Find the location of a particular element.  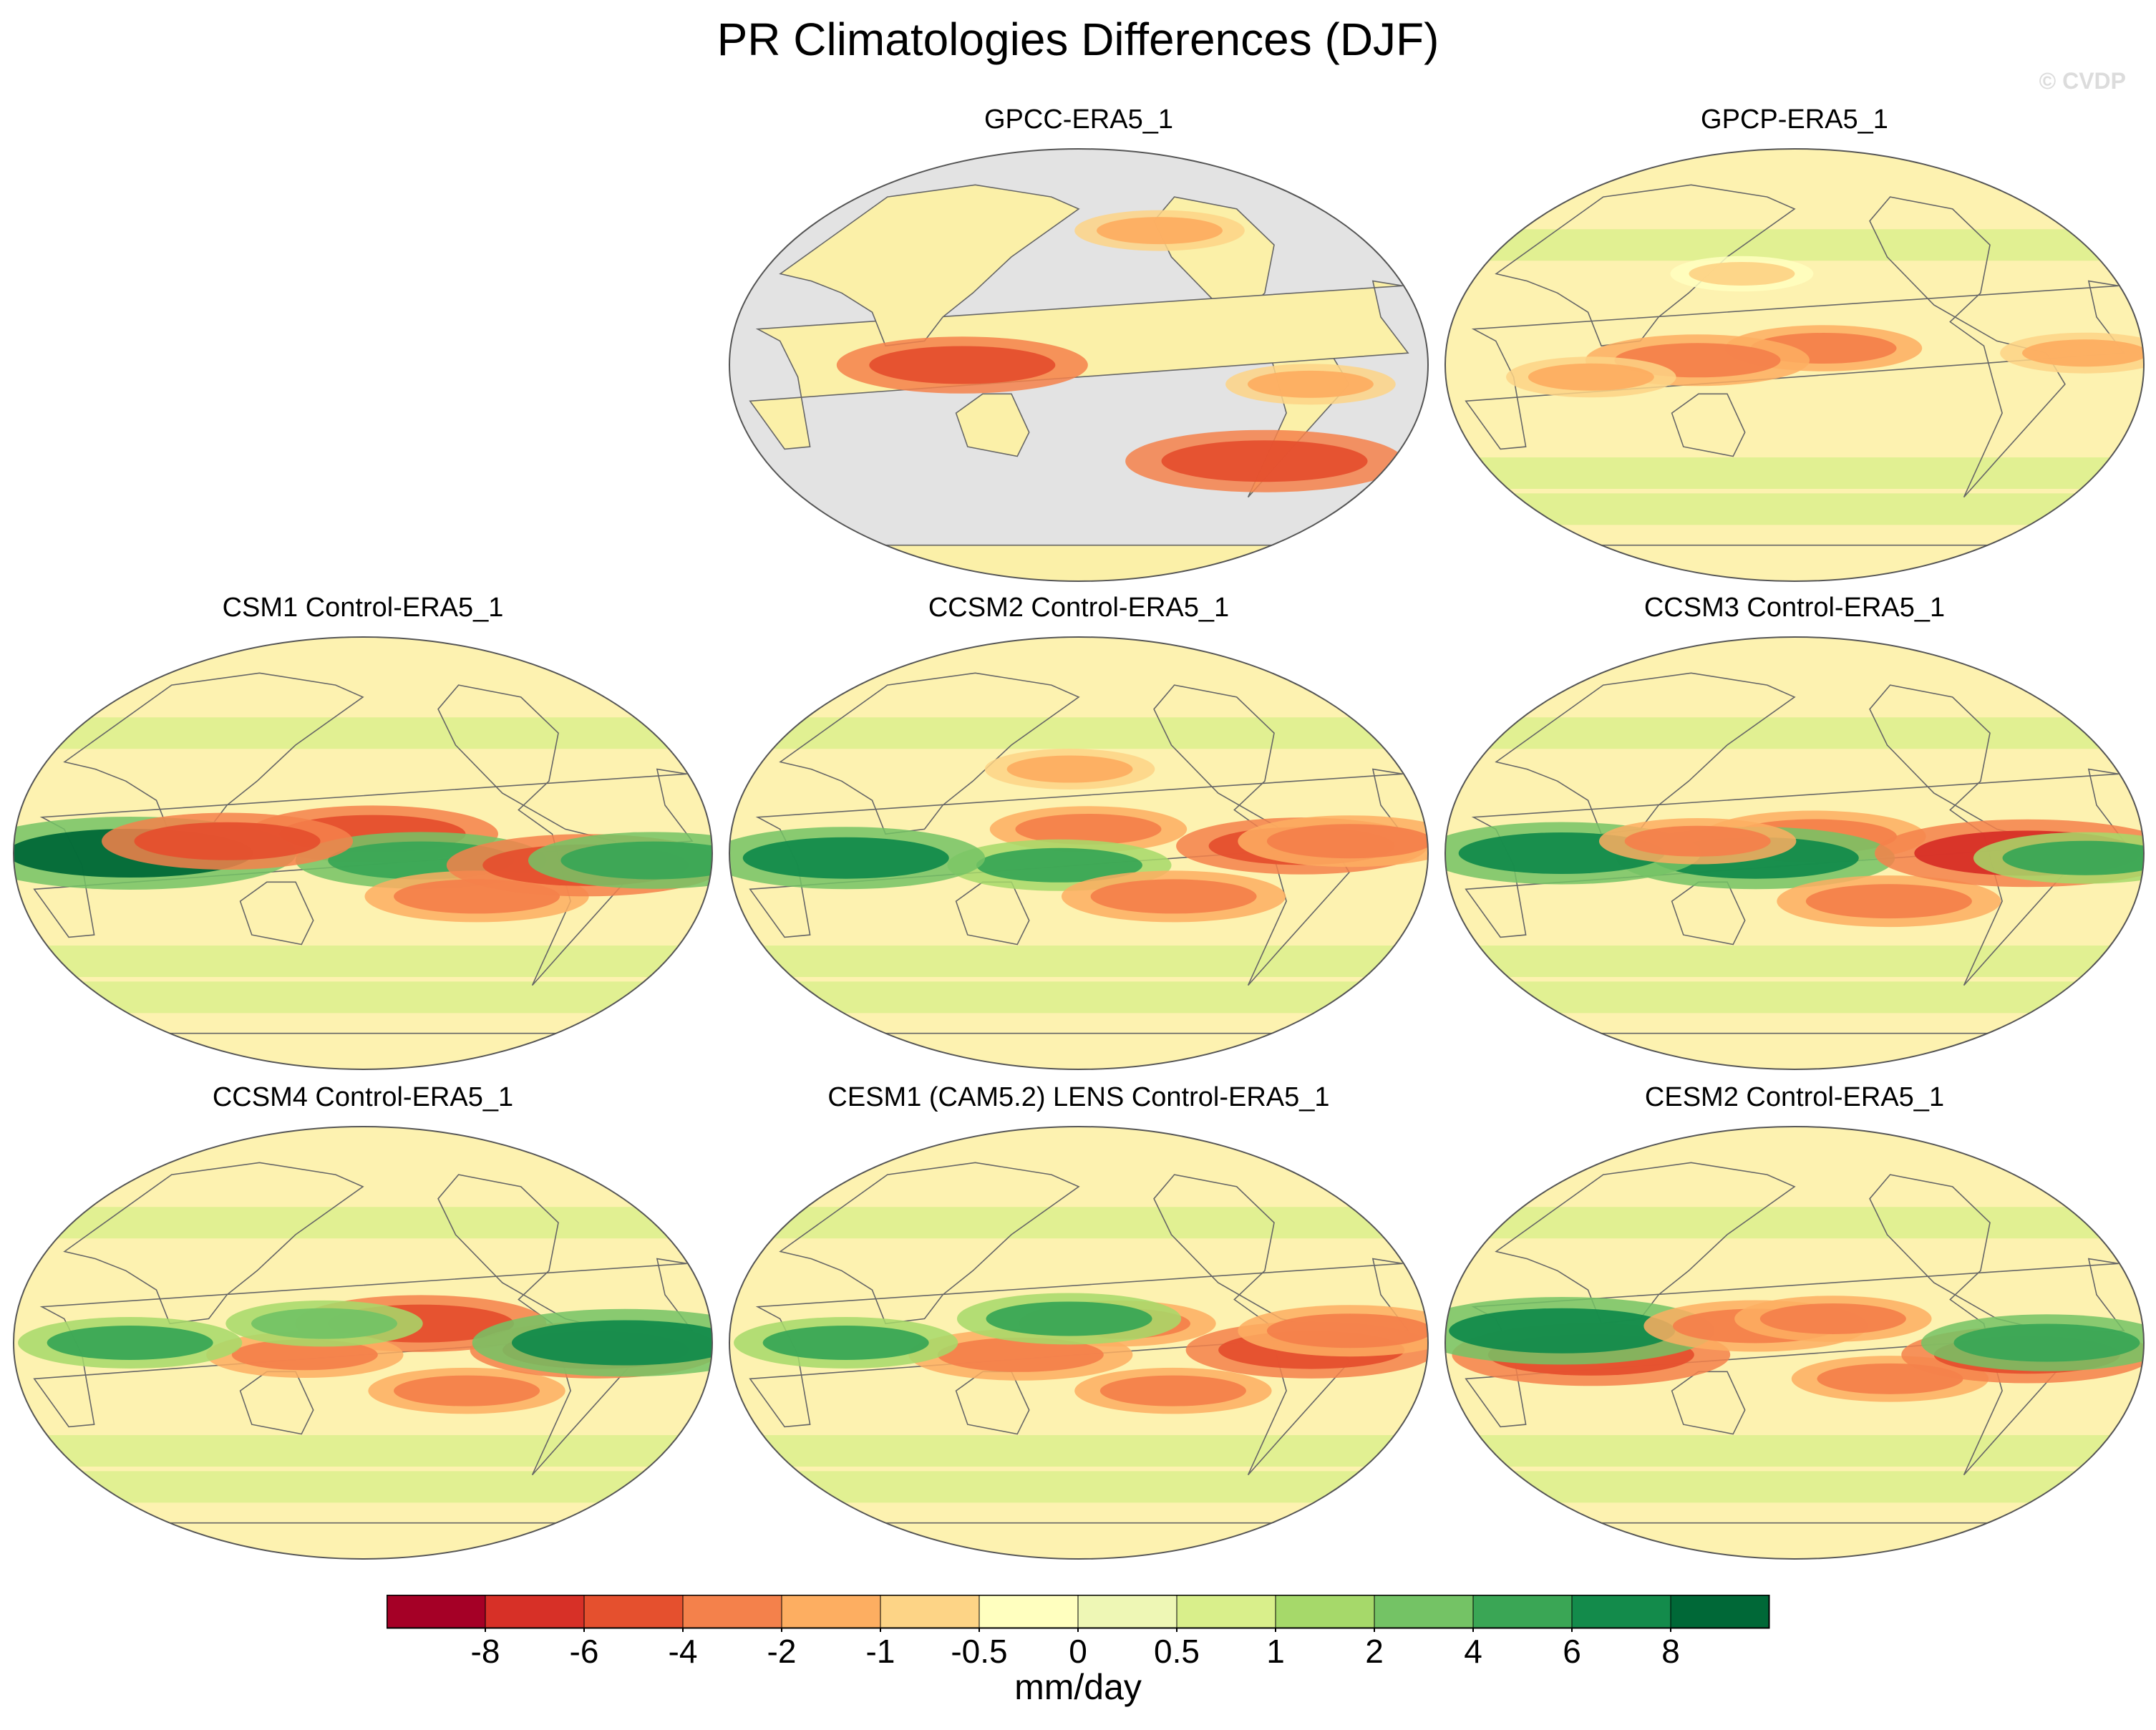

map-panel: CSM1 Control-ERA5_1 is located at coordinates (363, 833).